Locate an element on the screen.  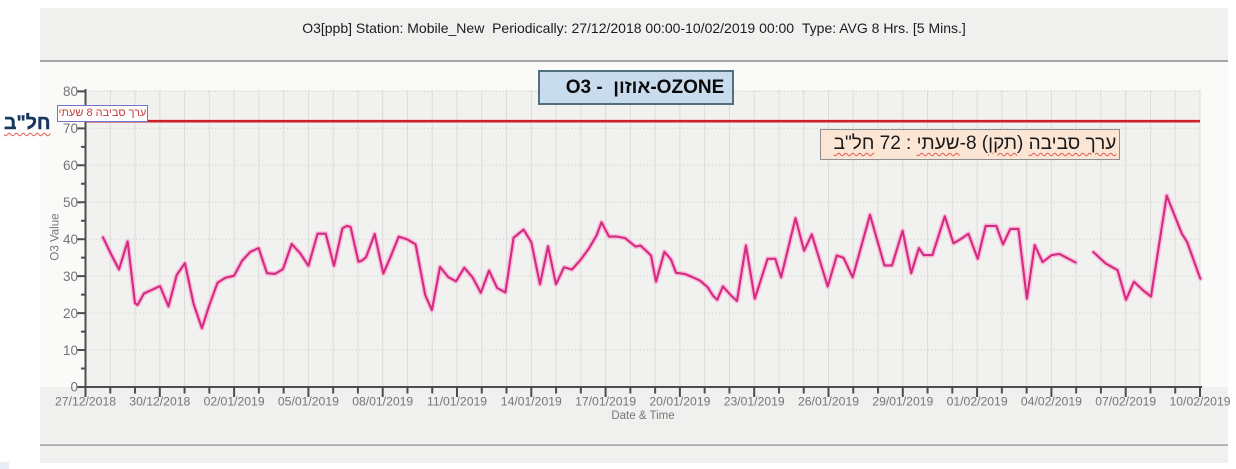
svg-text: 27/12/2018 is located at coordinates (85, 402).